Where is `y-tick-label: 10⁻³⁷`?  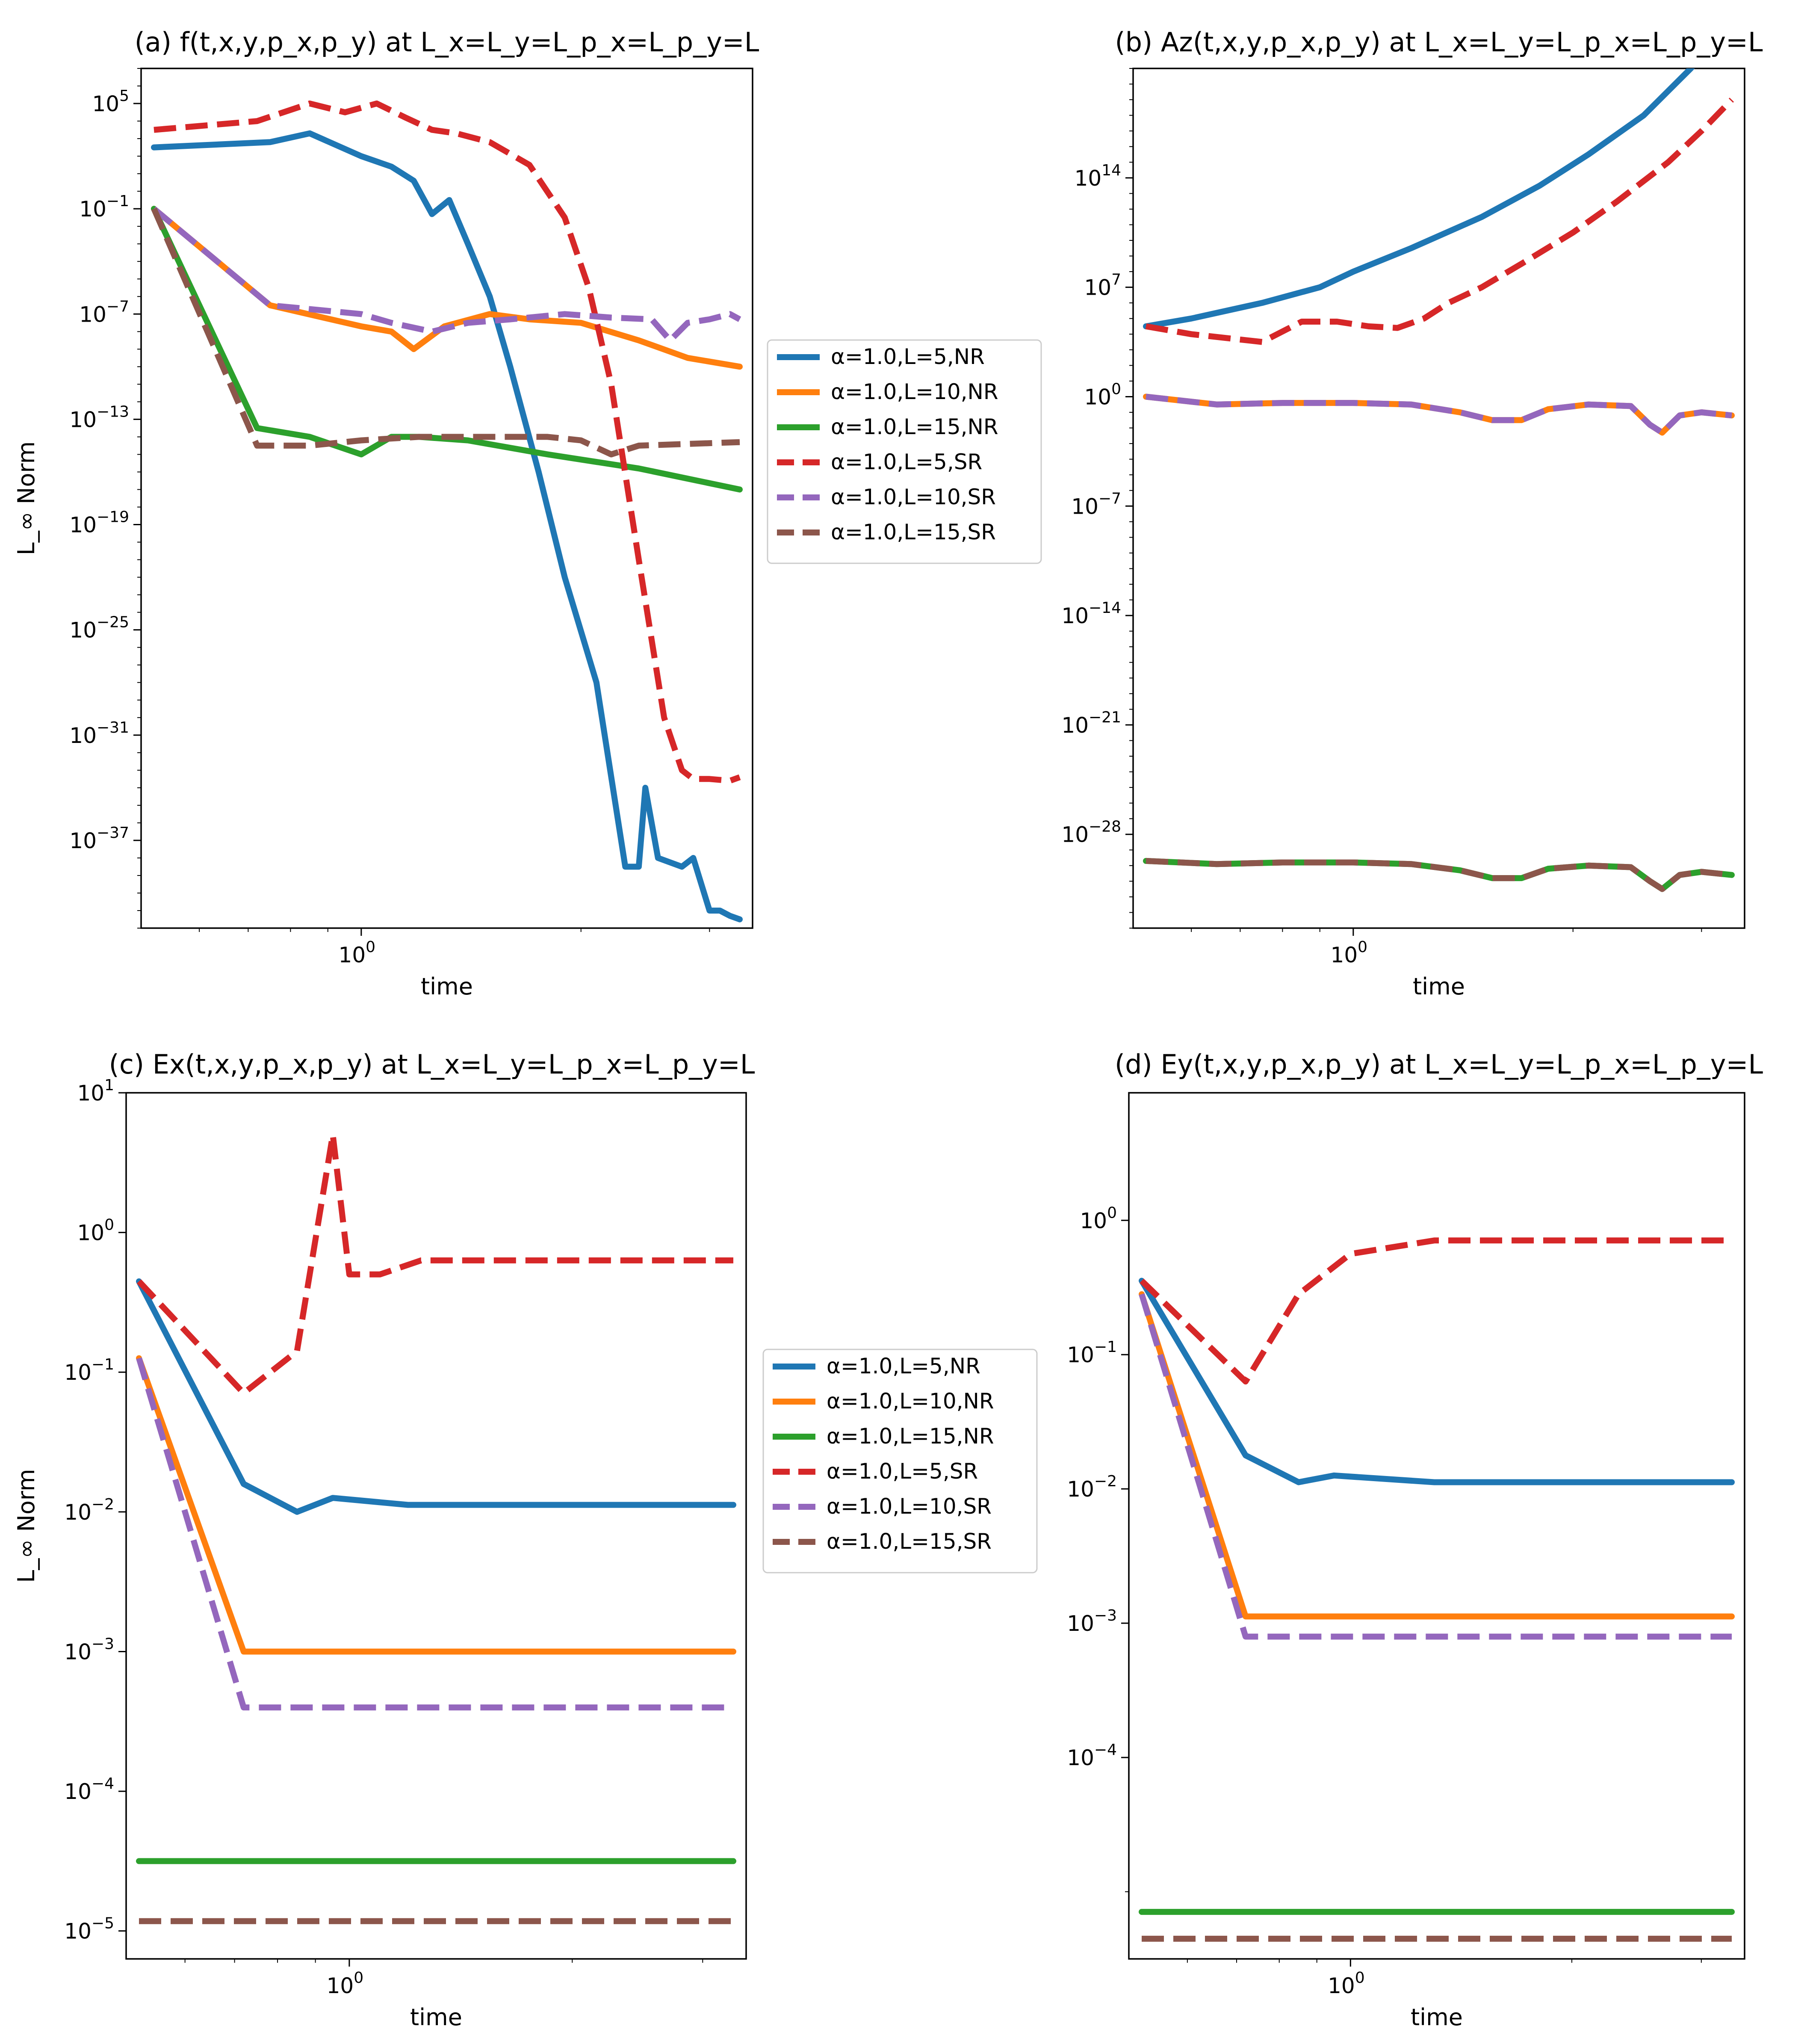
y-tick-label: 10⁻³⁷ is located at coordinates (99, 838).